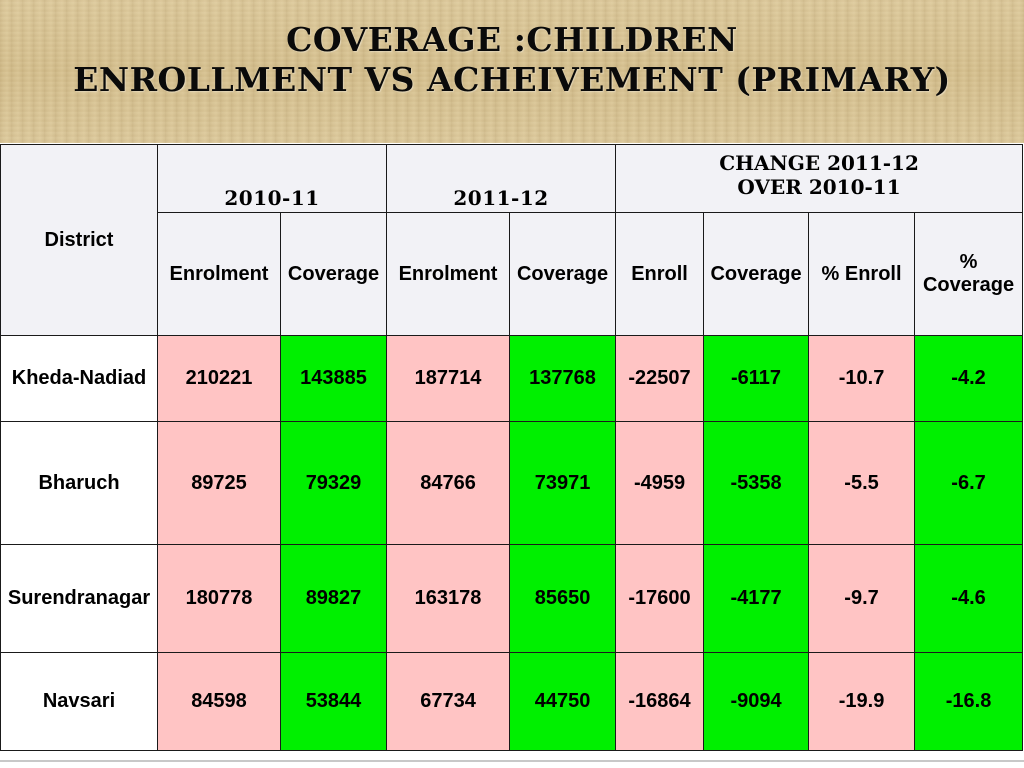  Describe the element at coordinates (660, 274) in the screenshot. I see `column-header: Enroll` at that location.